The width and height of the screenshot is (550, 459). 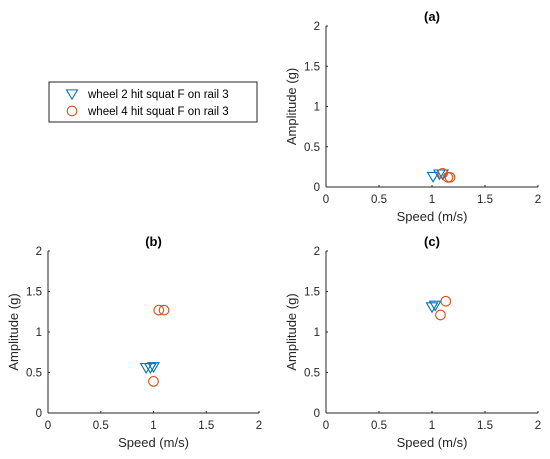 I want to click on legend-marker-circle, so click(x=72, y=111).